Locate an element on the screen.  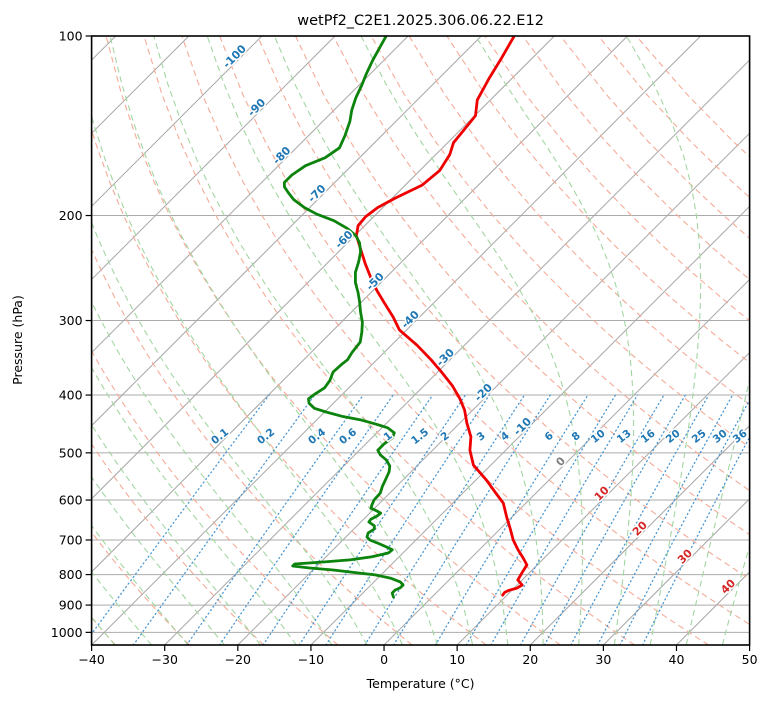
y-tick-label: 300 is located at coordinates (71, 320).